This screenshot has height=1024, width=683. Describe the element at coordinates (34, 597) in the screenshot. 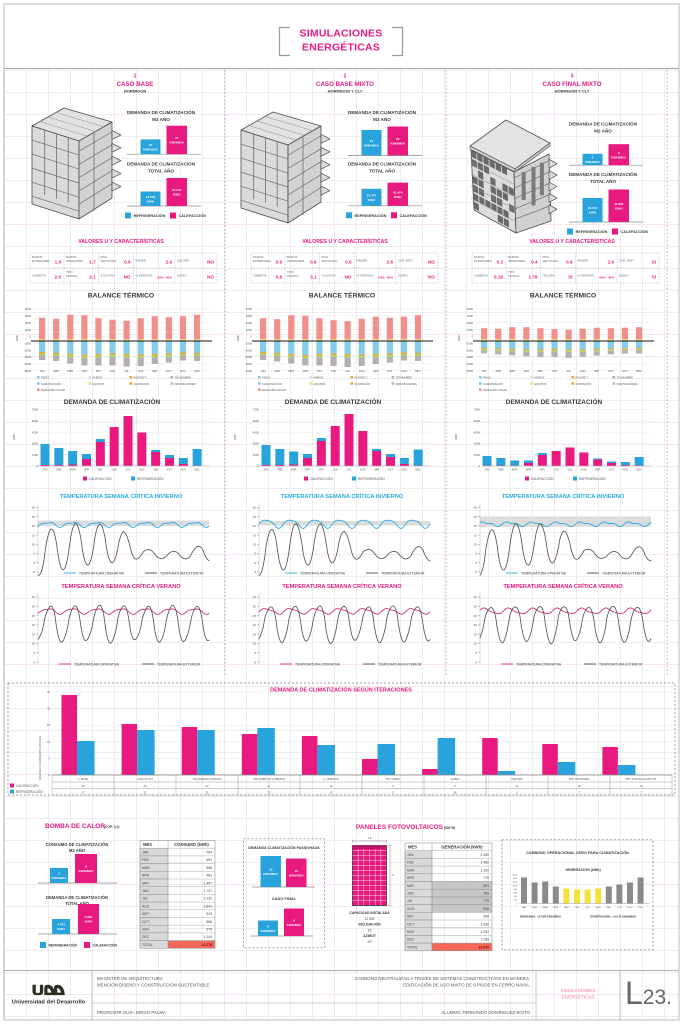

I see `svg-text: 35` at that location.